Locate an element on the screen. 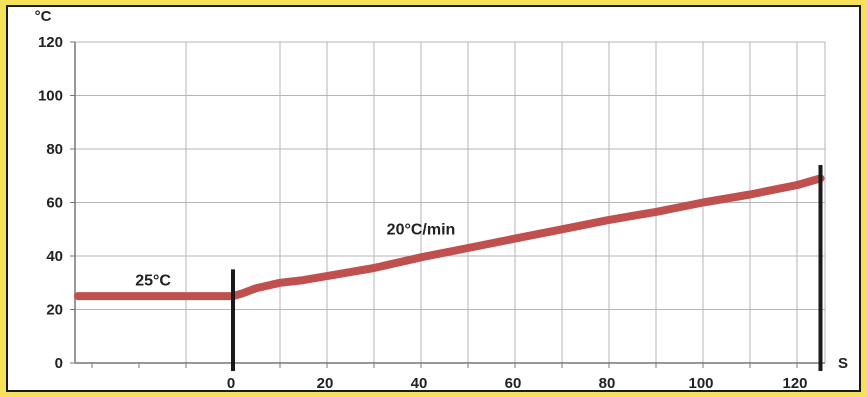  x-tick-label: 120 is located at coordinates (794, 382).